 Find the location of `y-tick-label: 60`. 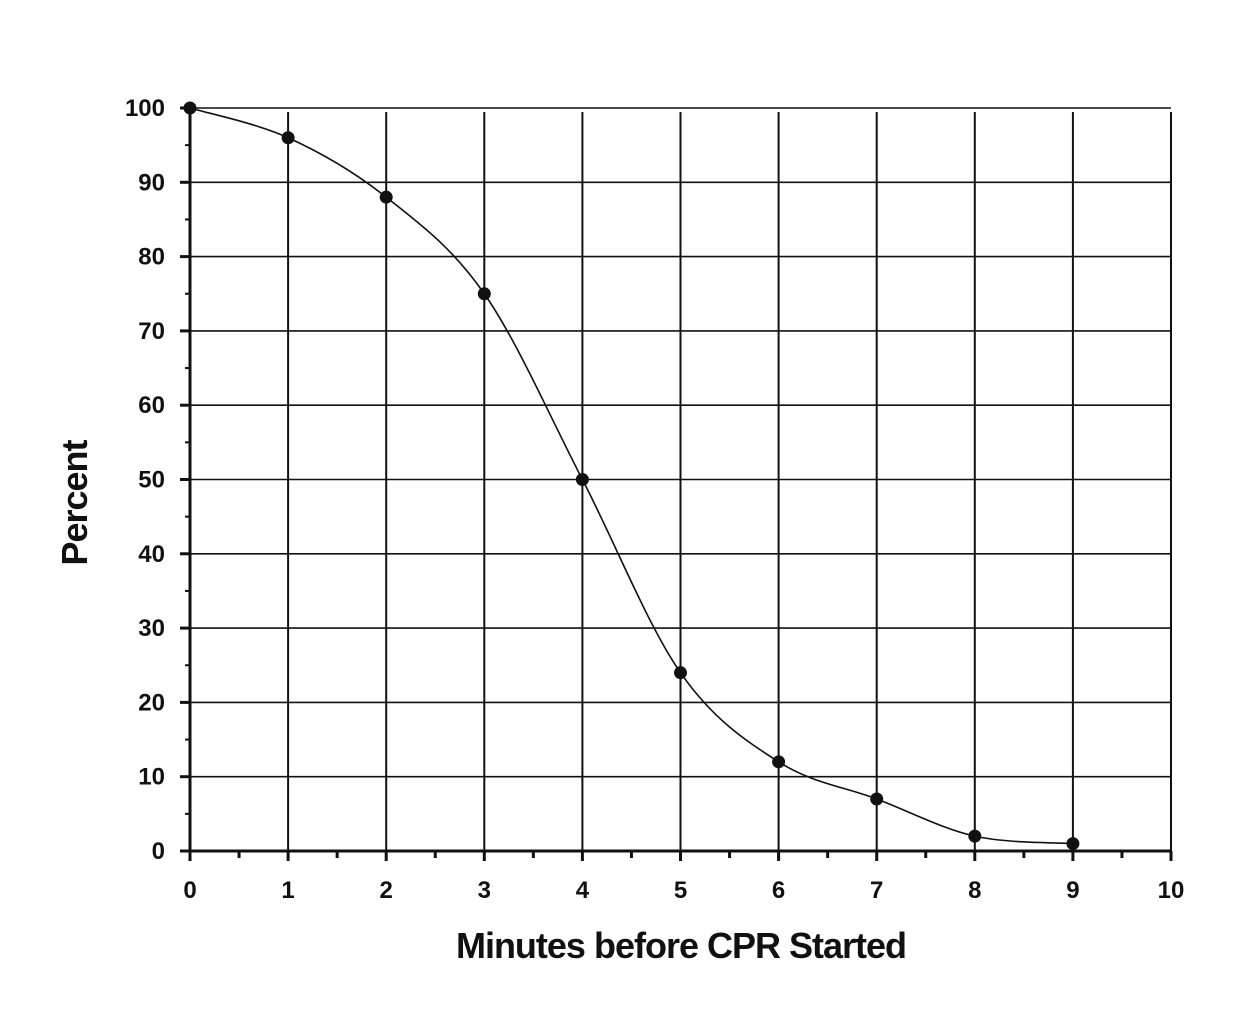

y-tick-label: 60 is located at coordinates (151, 405).